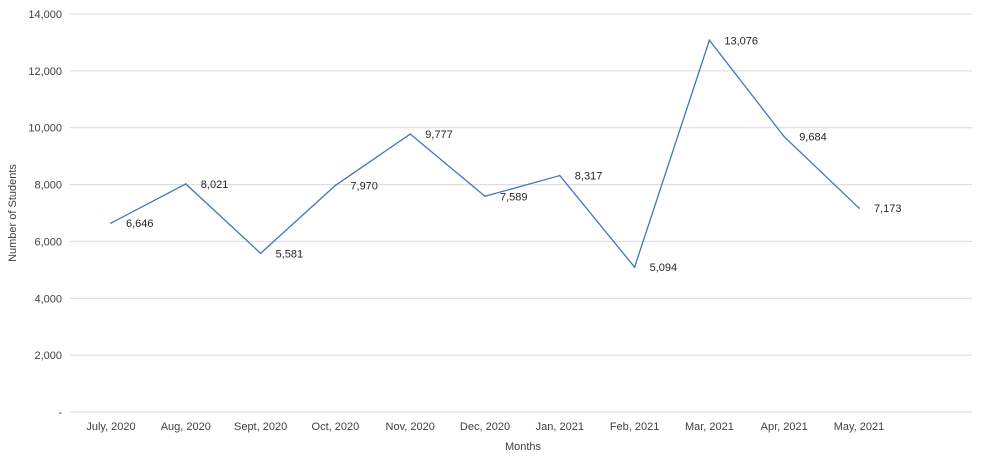 This screenshot has height=458, width=986. What do you see at coordinates (523, 447) in the screenshot?
I see `x-axis-title: Months` at bounding box center [523, 447].